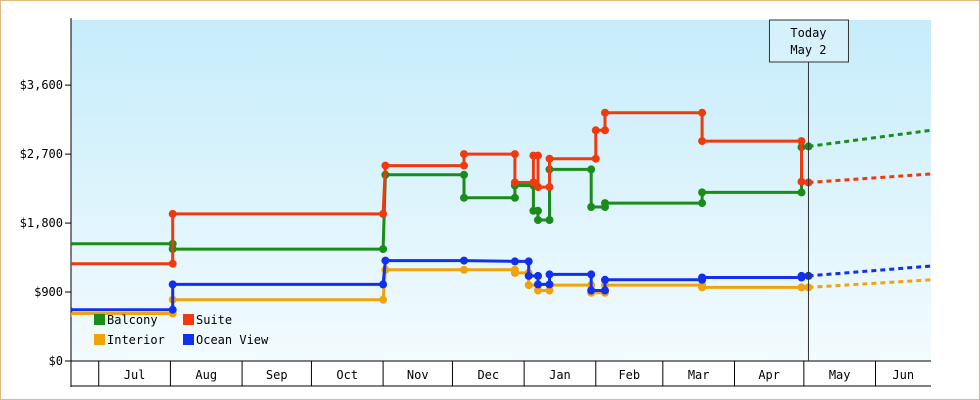 This screenshot has width=980, height=400. What do you see at coordinates (560, 375) in the screenshot?
I see `x-tick-label: Jan` at bounding box center [560, 375].